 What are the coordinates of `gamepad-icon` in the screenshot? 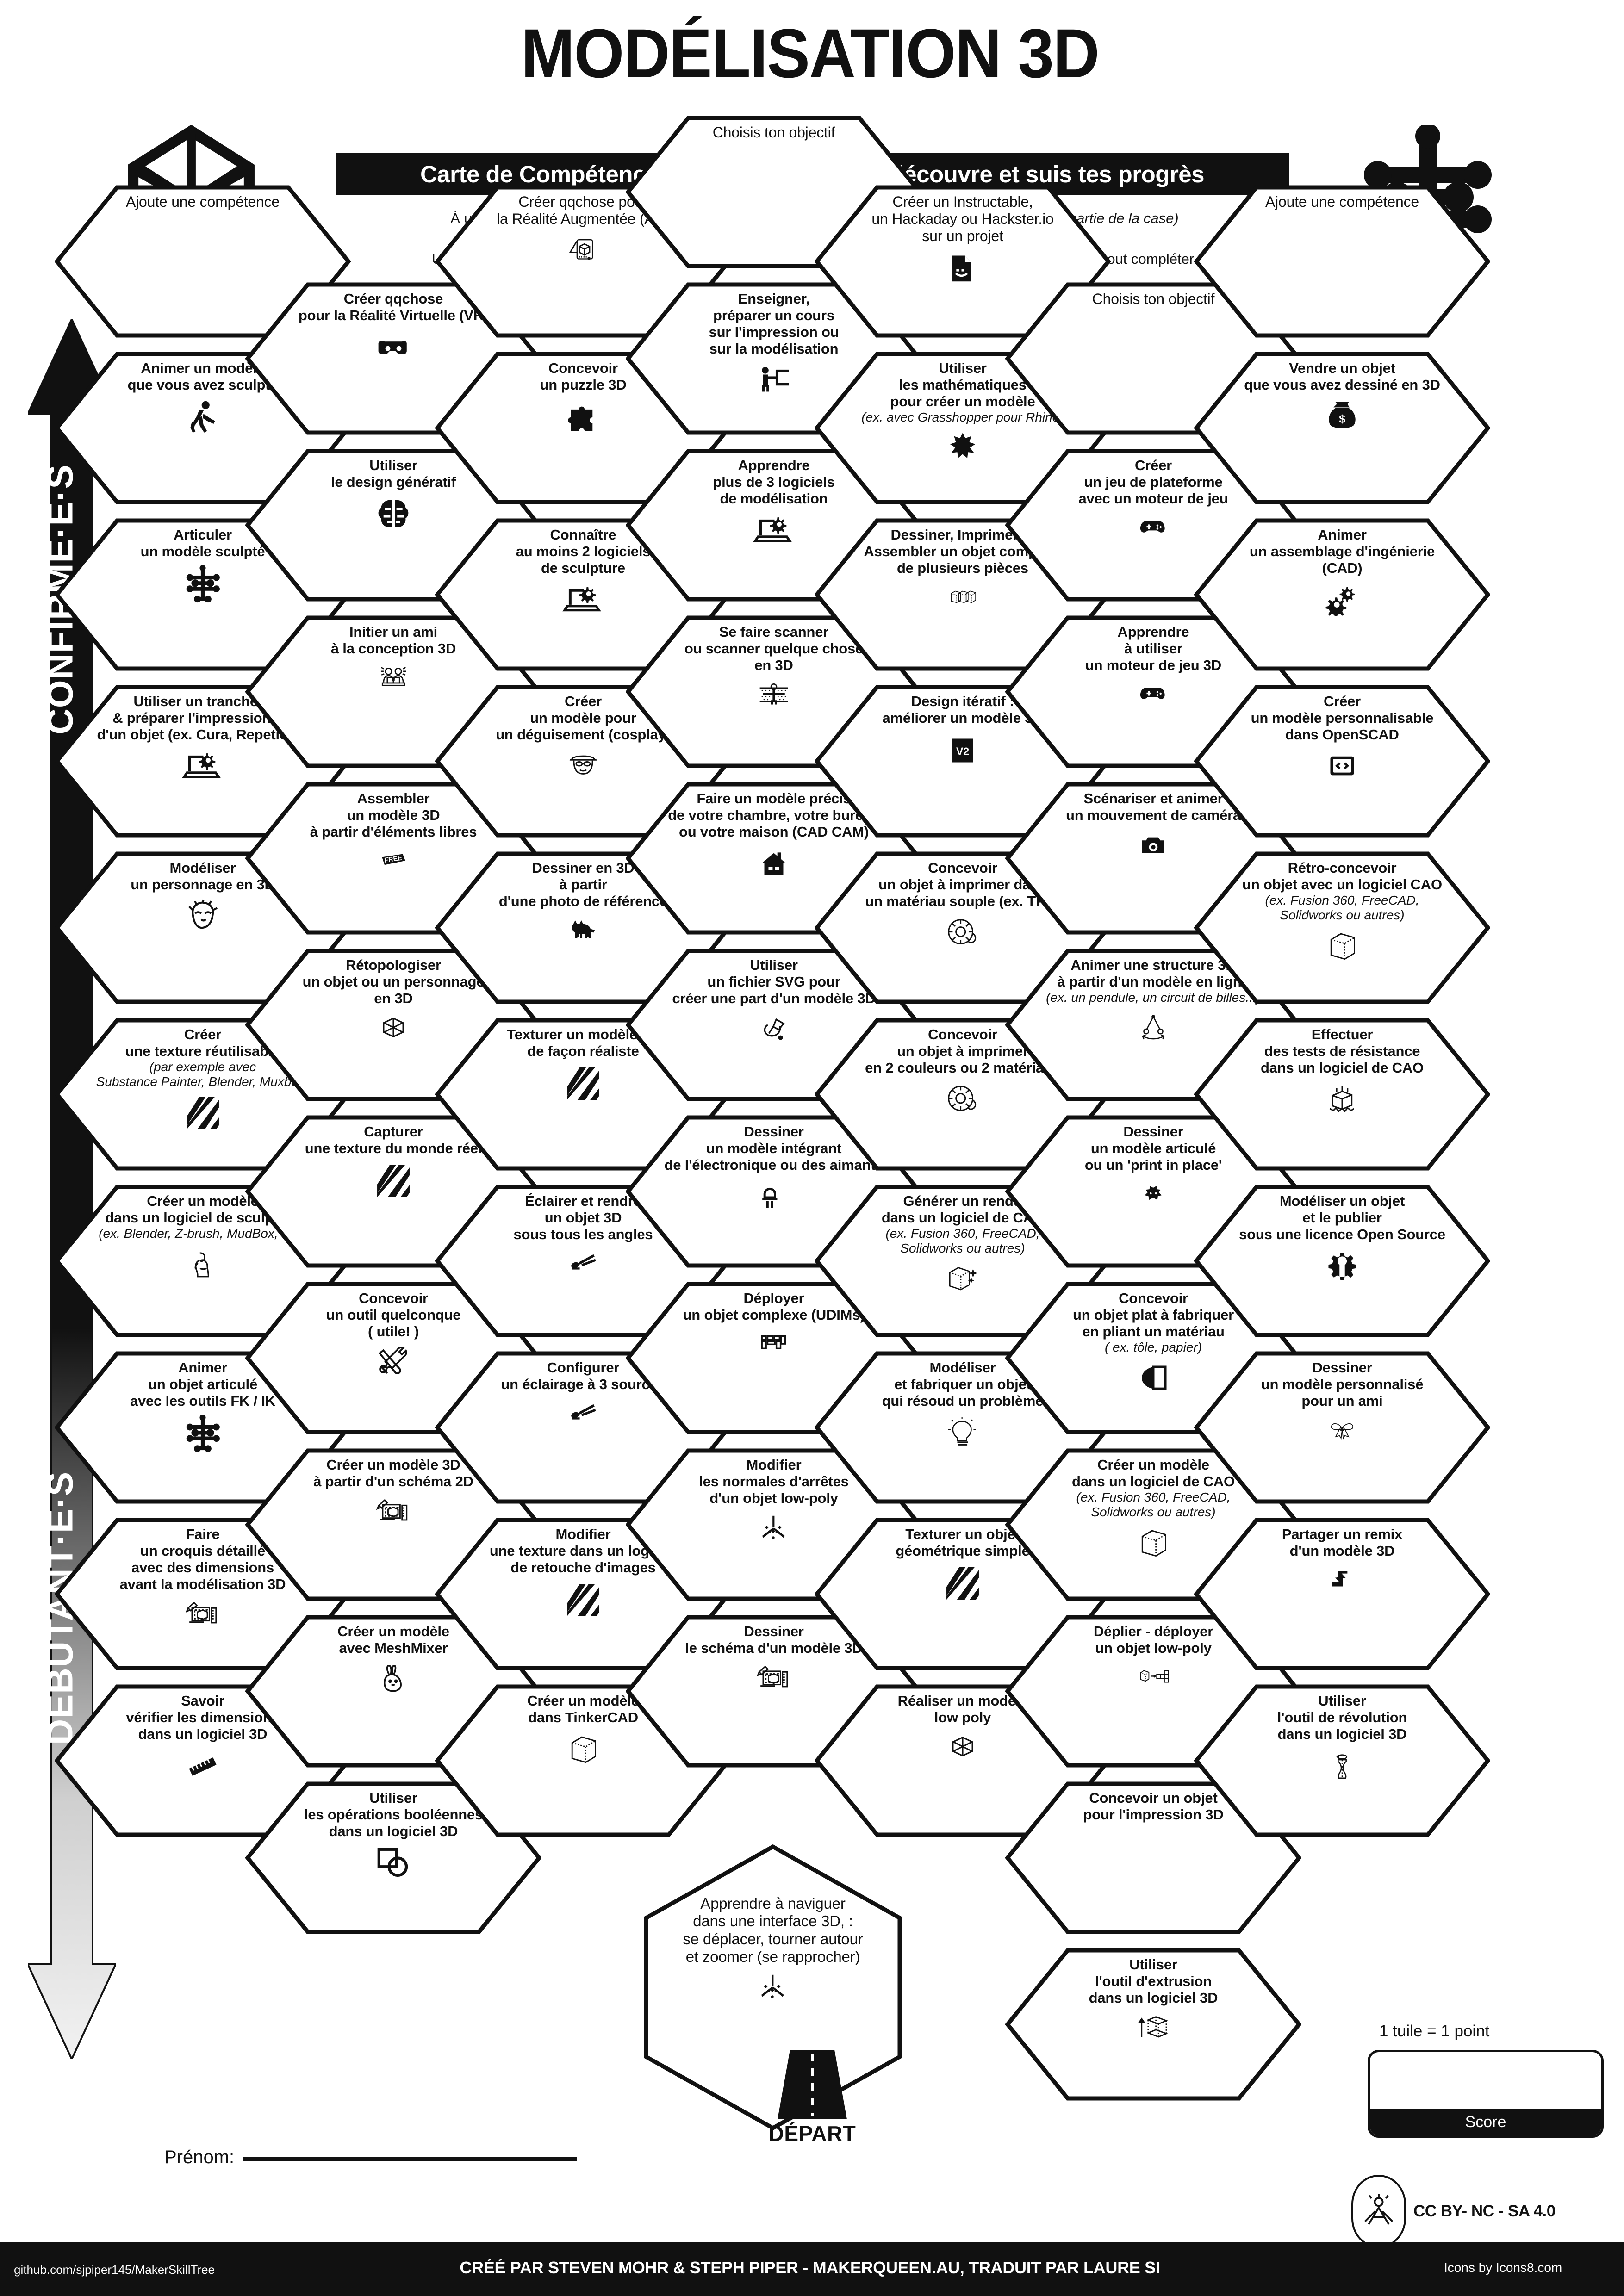 It's located at (1153, 531).